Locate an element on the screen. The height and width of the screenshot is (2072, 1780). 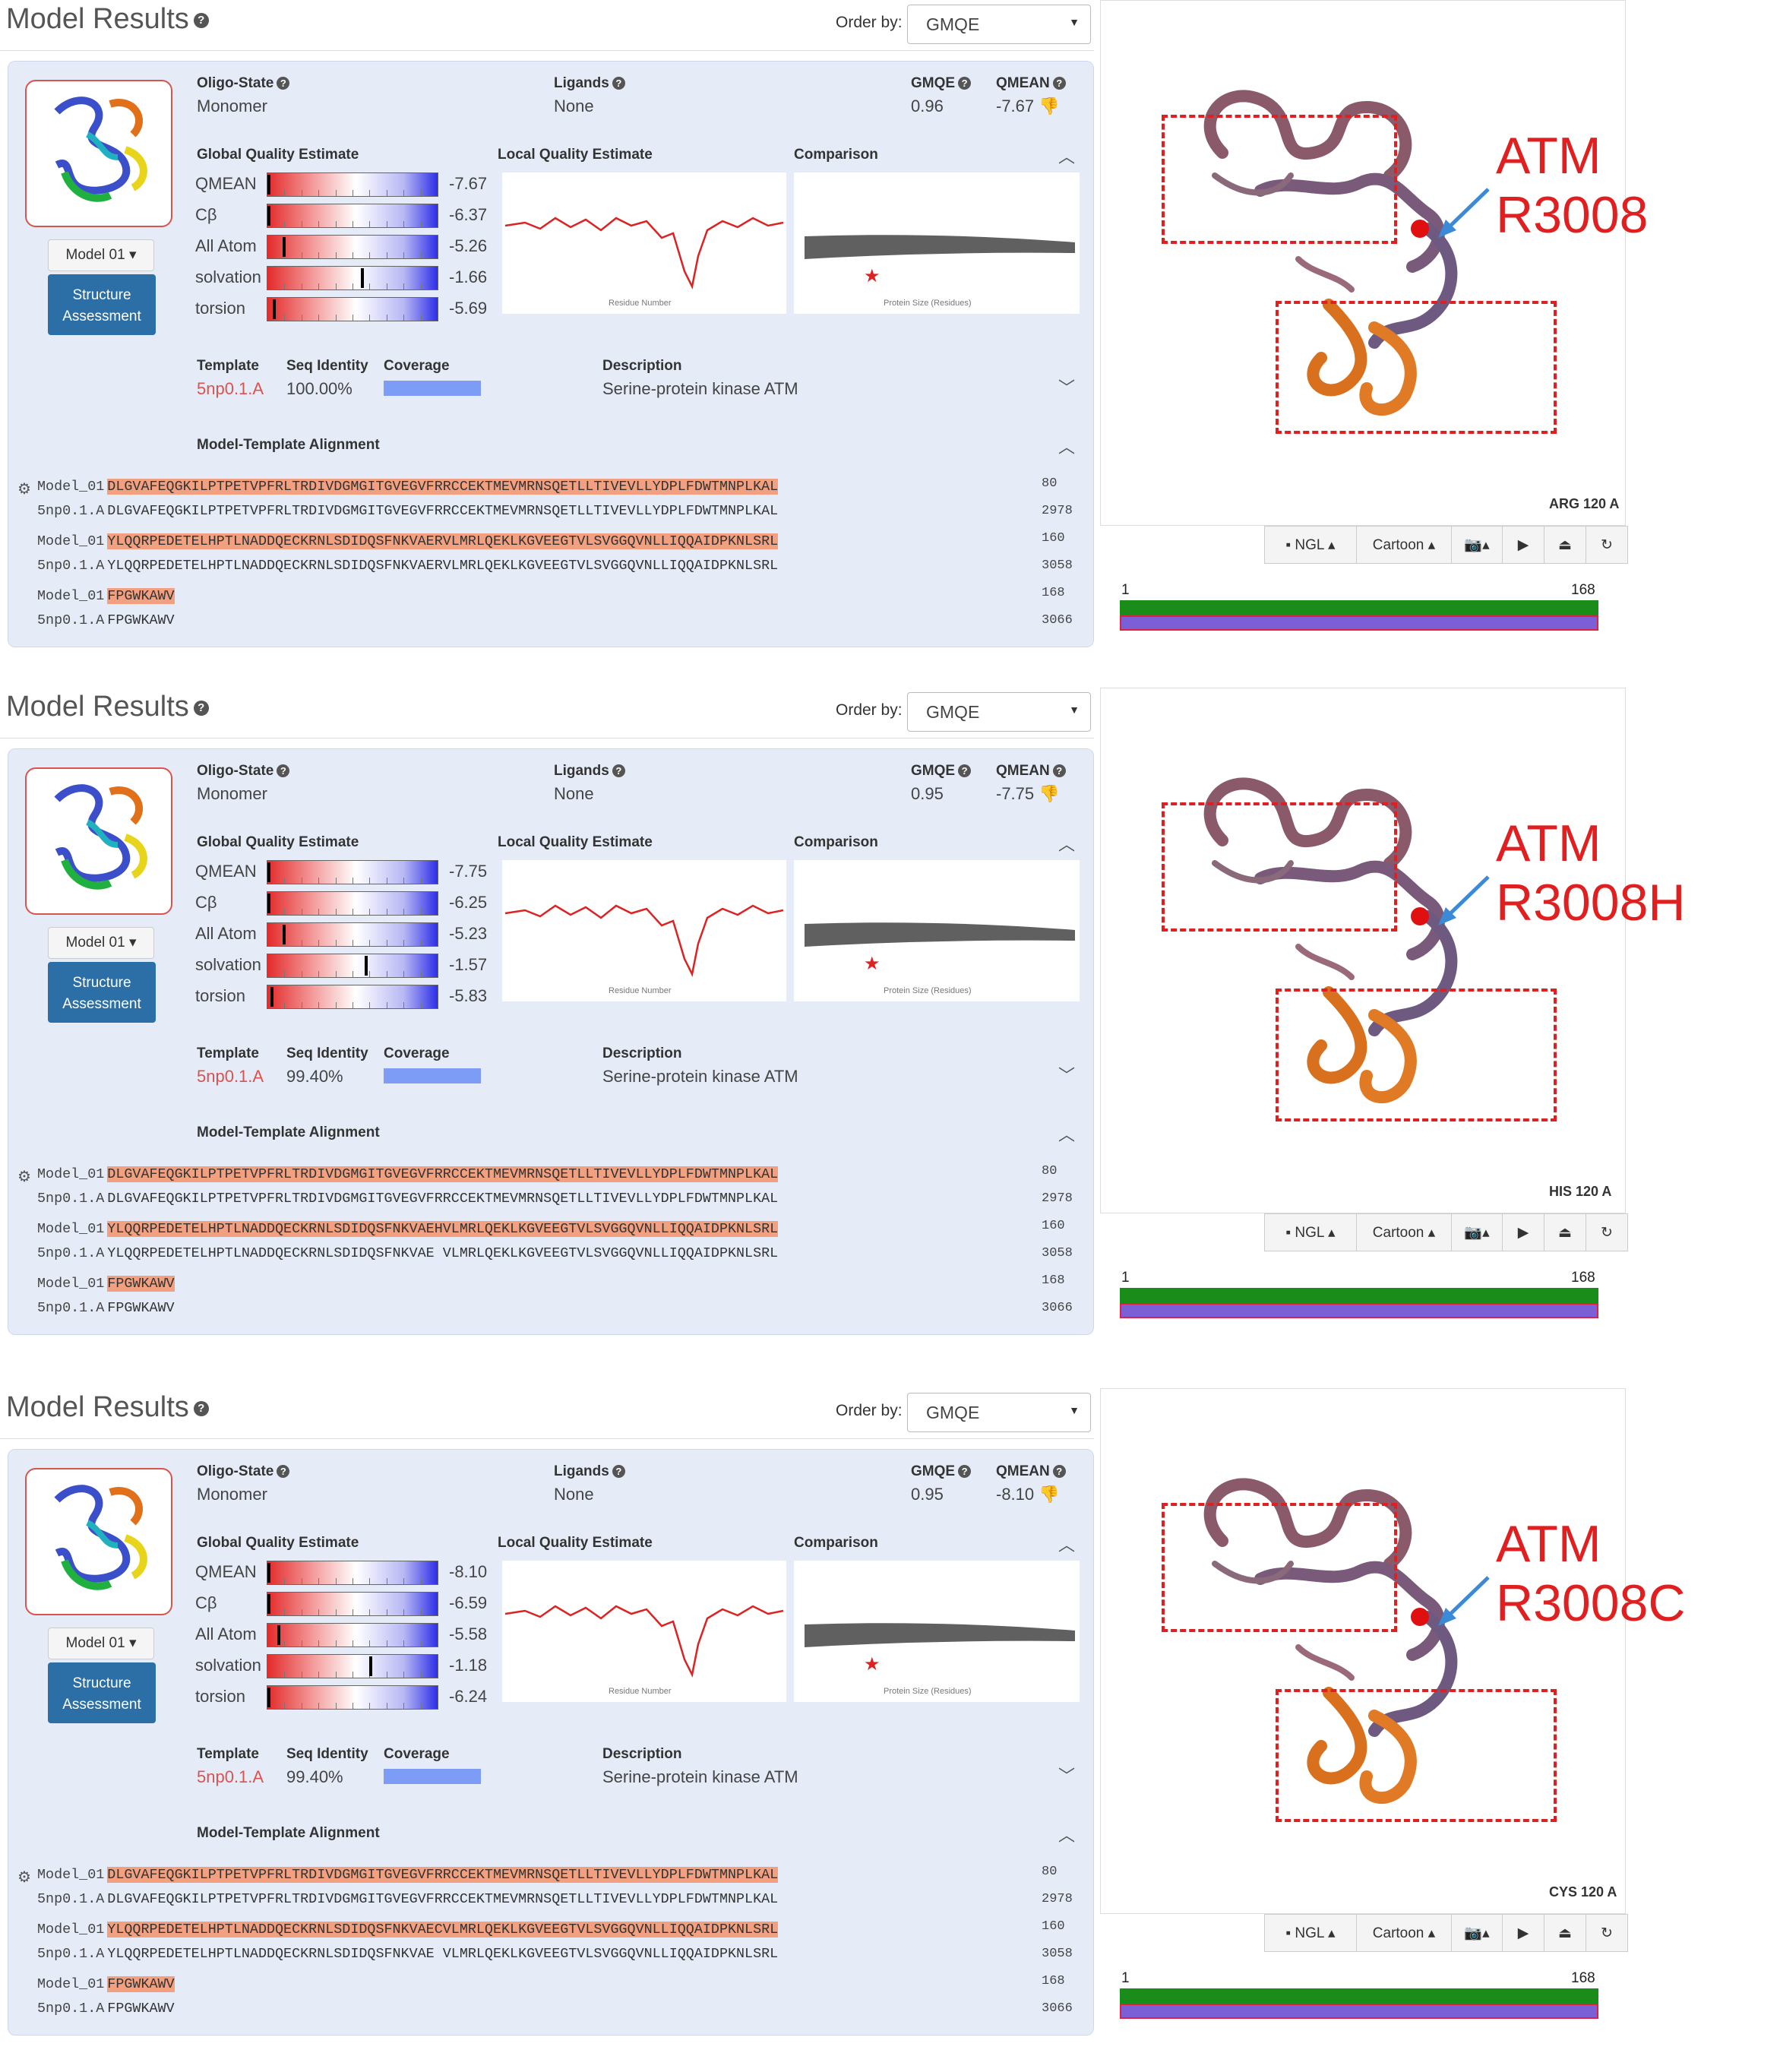
description-value: Serine-protein kinase ATM is located at coordinates (700, 1777).